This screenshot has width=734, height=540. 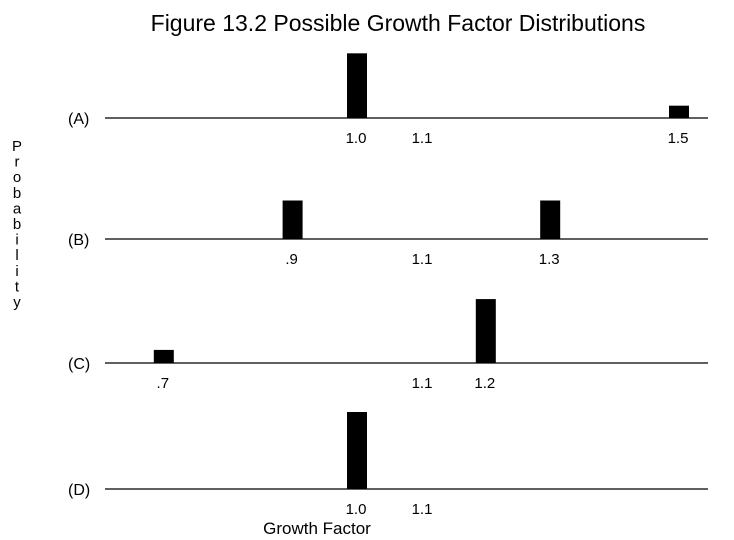 What do you see at coordinates (17, 146) in the screenshot?
I see `y-axis-label-letter: P` at bounding box center [17, 146].